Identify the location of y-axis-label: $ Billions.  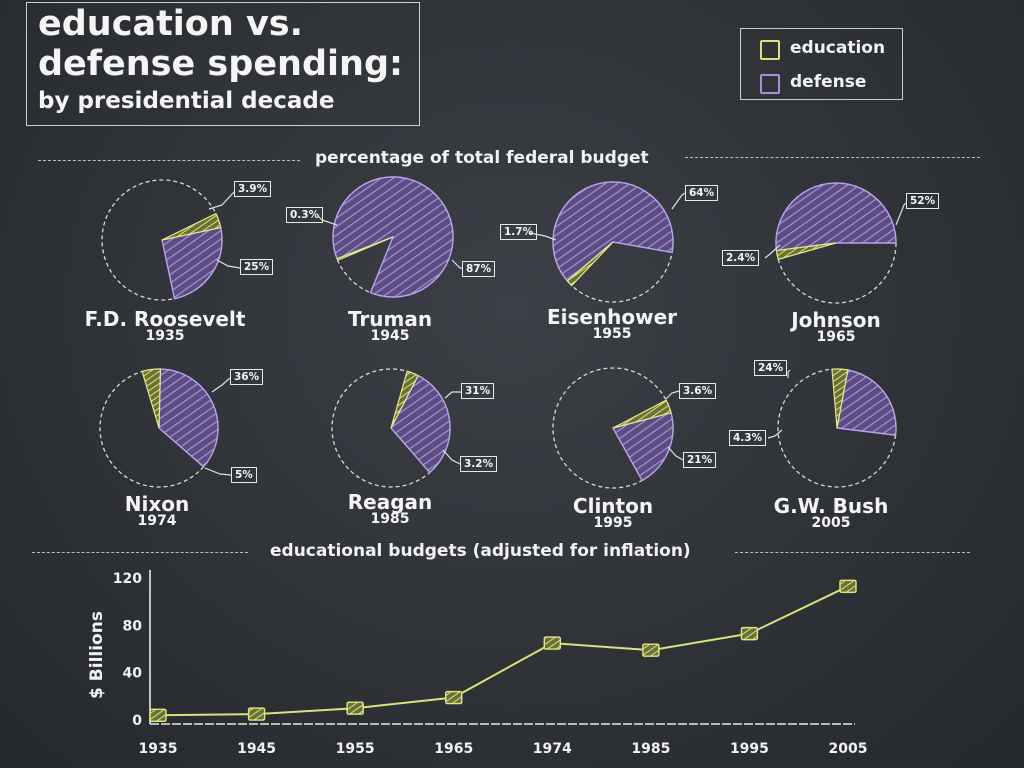
(97, 655).